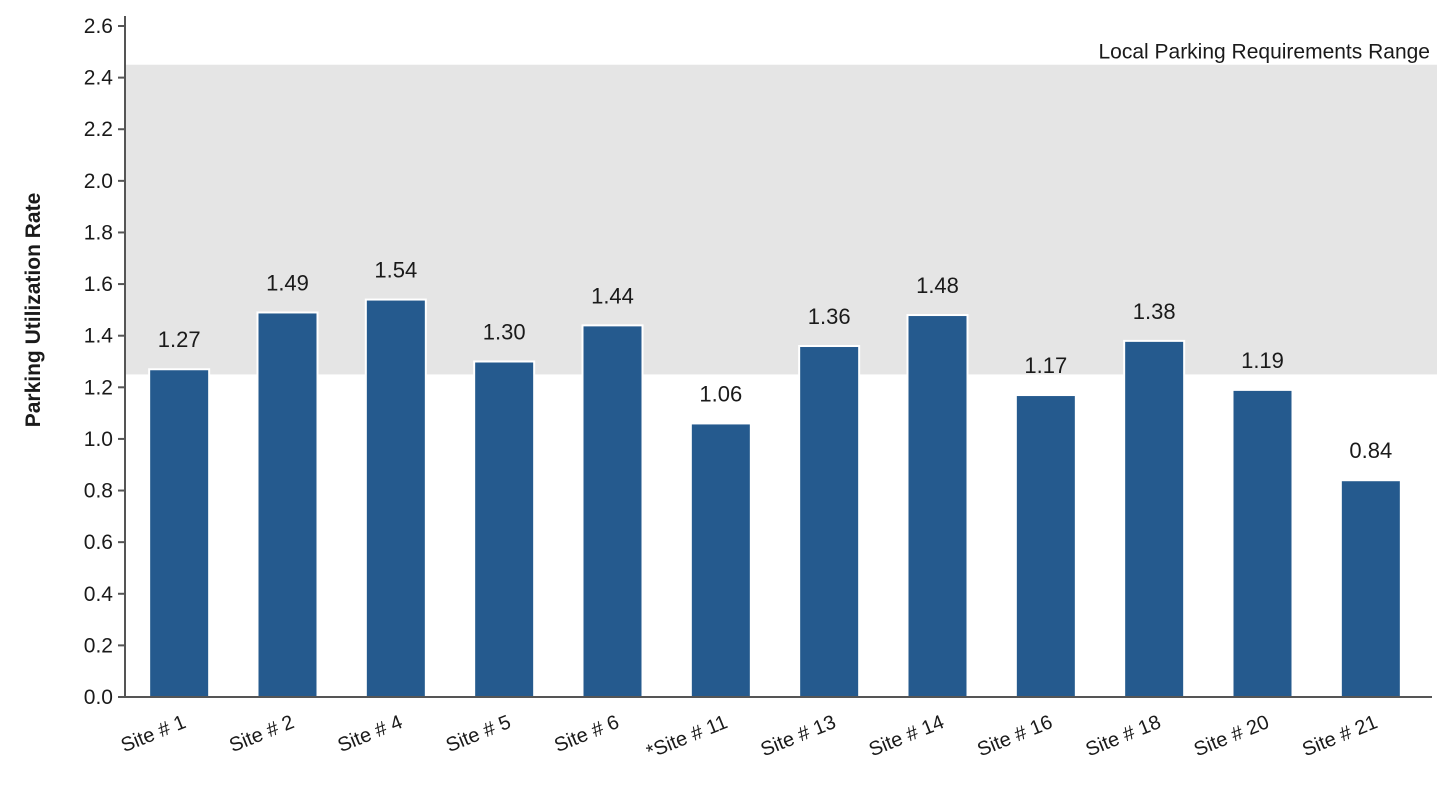 This screenshot has height=812, width=1437. I want to click on y-tick-label: 1.8, so click(98, 232).